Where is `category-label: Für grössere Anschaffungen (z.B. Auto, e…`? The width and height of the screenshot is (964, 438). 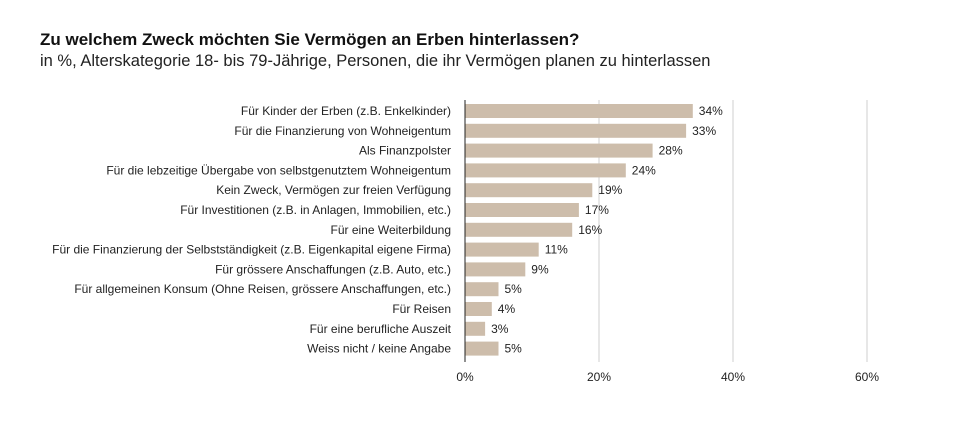 category-label: Für grössere Anschaffungen (z.B. Auto, e… is located at coordinates (333, 269).